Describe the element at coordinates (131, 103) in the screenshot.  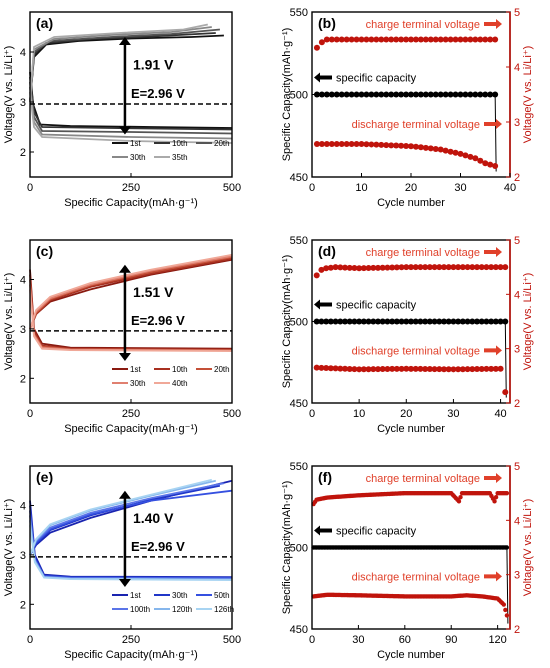
I see `discharge-curve-10th` at that location.